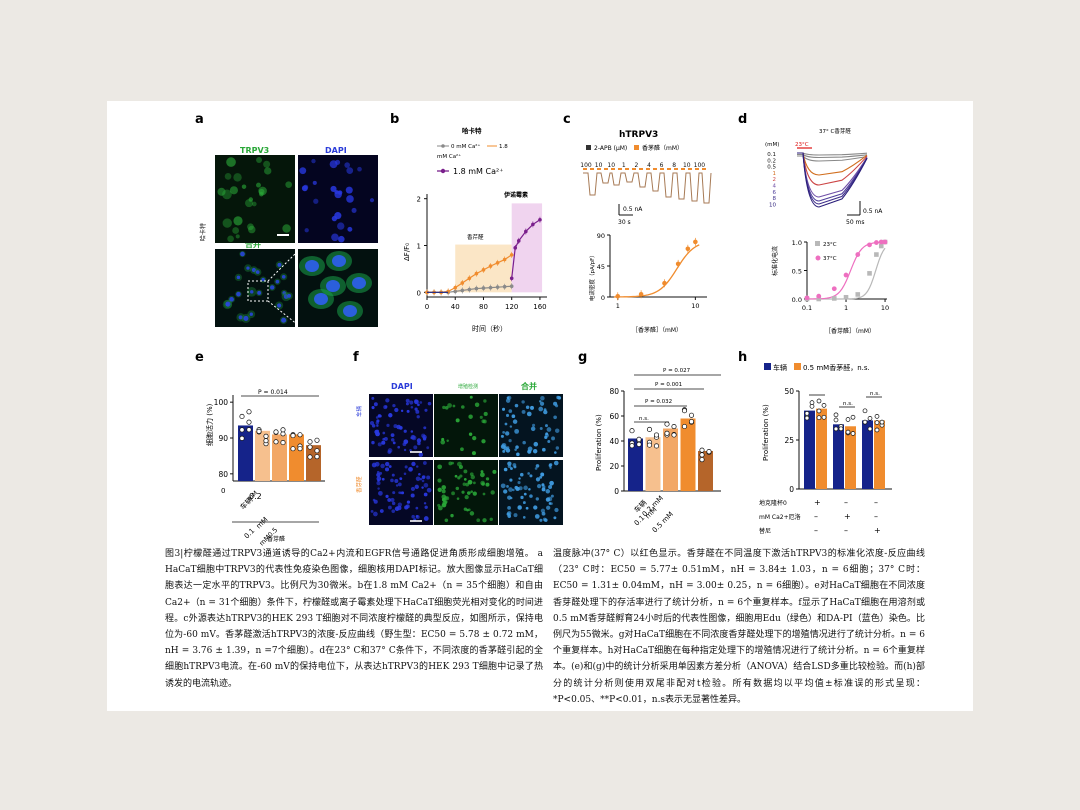  Describe the element at coordinates (642, 165) in the screenshot. I see `c-concentration-labels: 100 10 10 1 2 4 6 8 10 100` at that location.